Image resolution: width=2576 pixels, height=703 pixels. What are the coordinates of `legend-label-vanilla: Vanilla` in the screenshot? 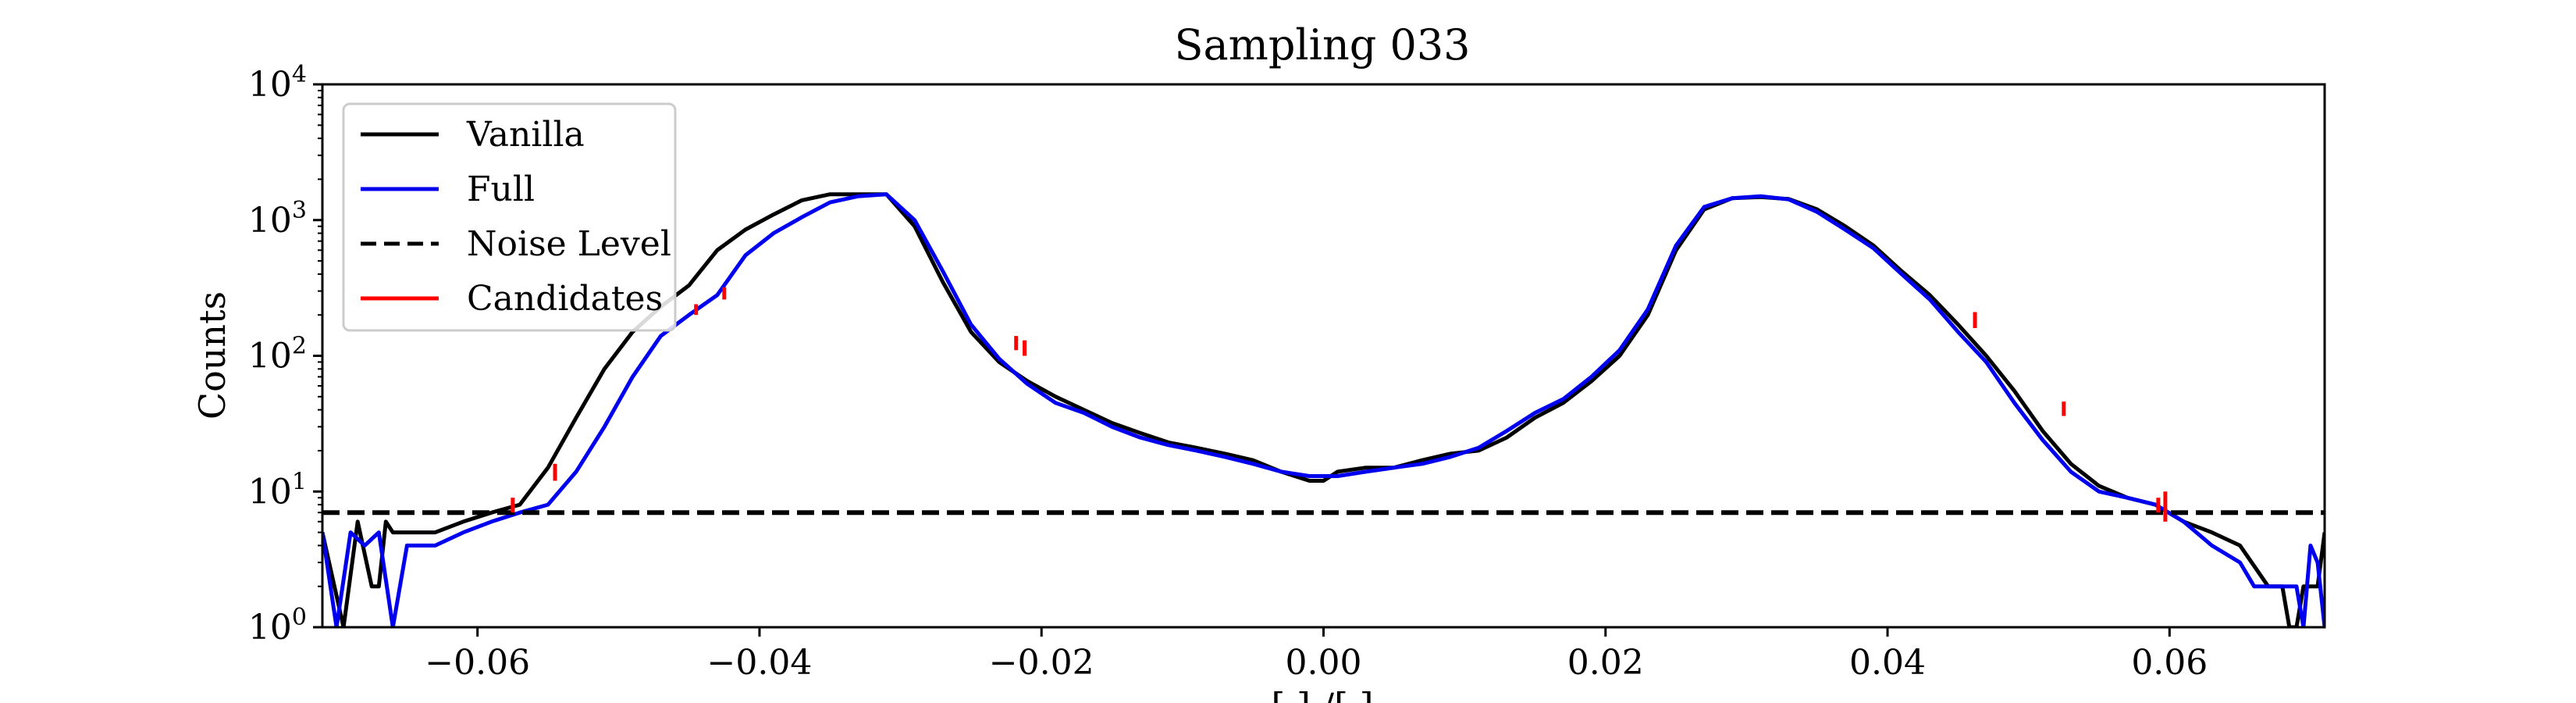 It's located at (525, 135).